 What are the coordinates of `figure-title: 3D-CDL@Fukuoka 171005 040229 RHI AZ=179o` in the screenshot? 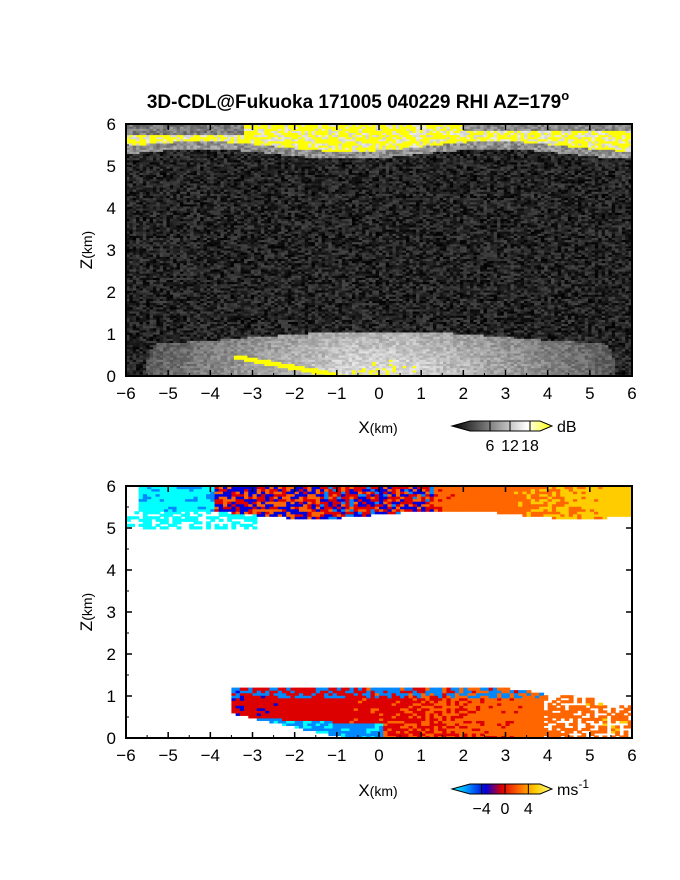 It's located at (358, 100).